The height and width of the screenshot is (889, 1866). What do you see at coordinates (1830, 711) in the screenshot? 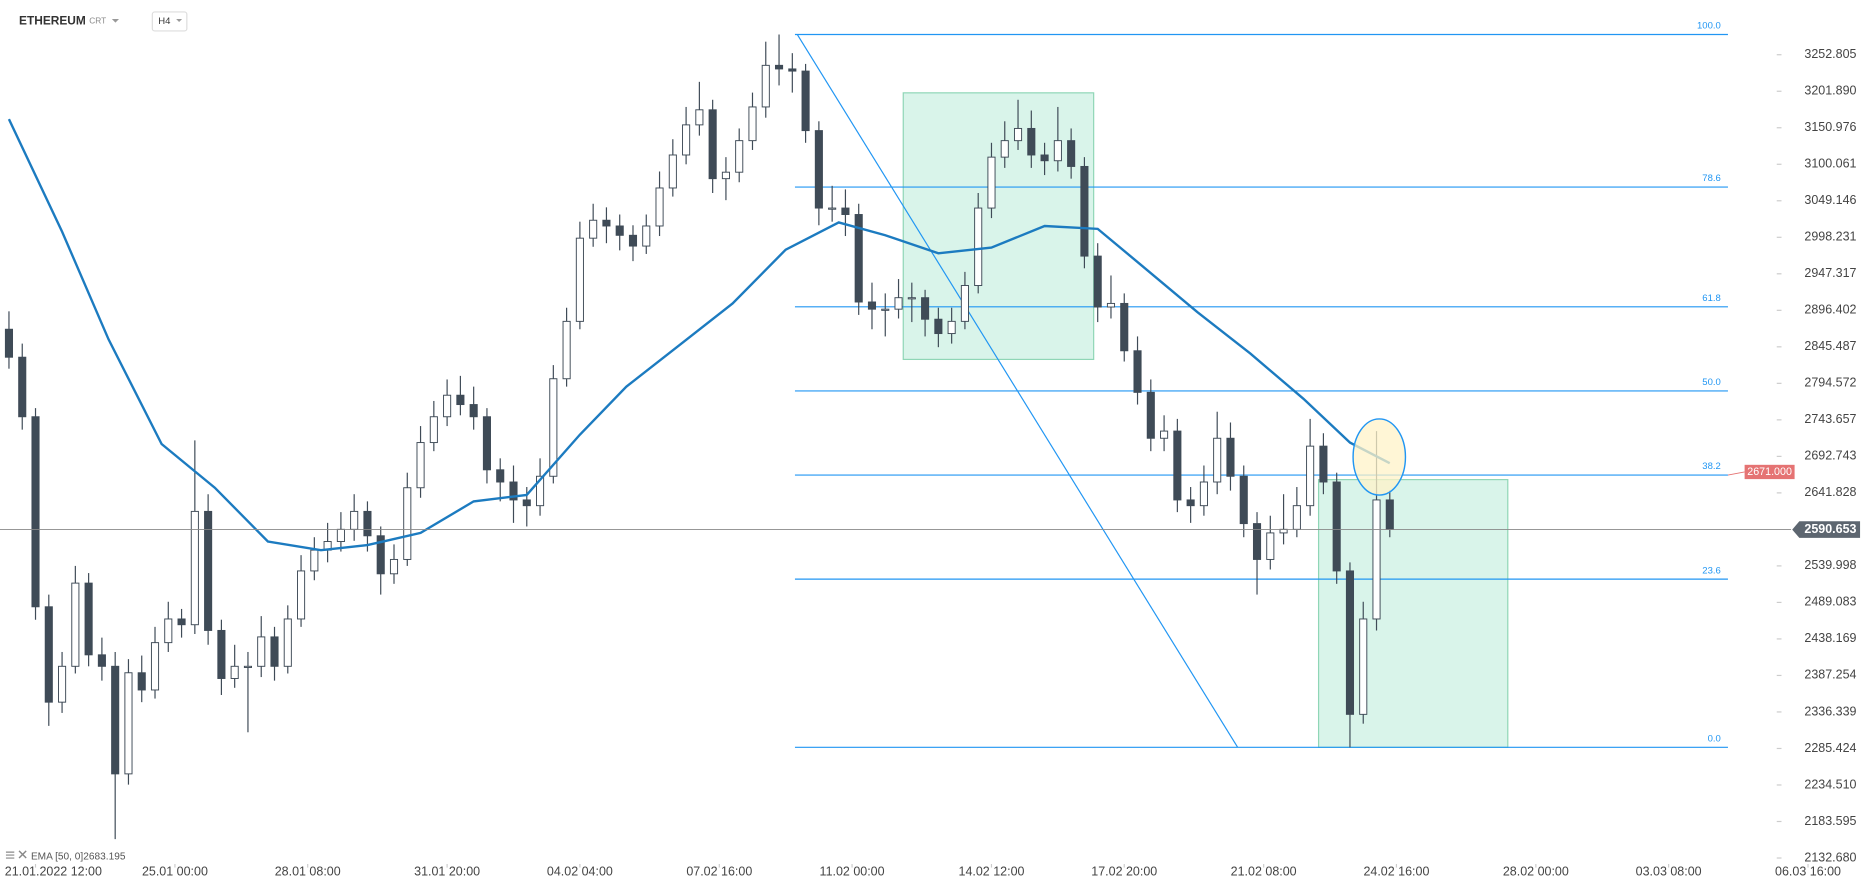
I see `y-tick-label: 2336.339` at bounding box center [1830, 711].